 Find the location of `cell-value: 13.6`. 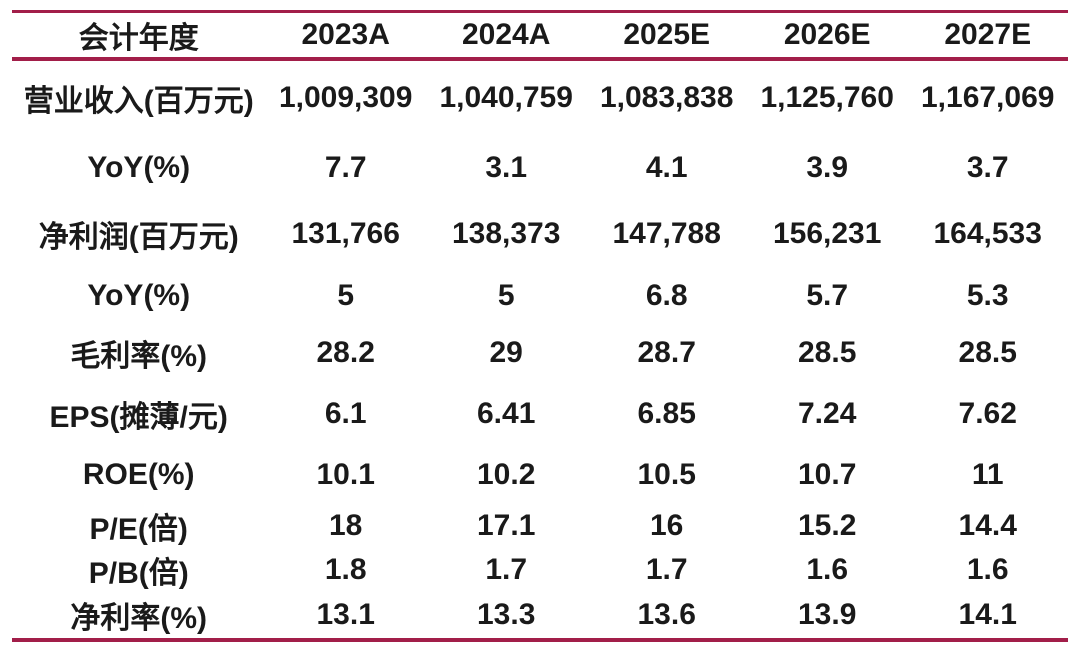

cell-value: 13.6 is located at coordinates (666, 614).